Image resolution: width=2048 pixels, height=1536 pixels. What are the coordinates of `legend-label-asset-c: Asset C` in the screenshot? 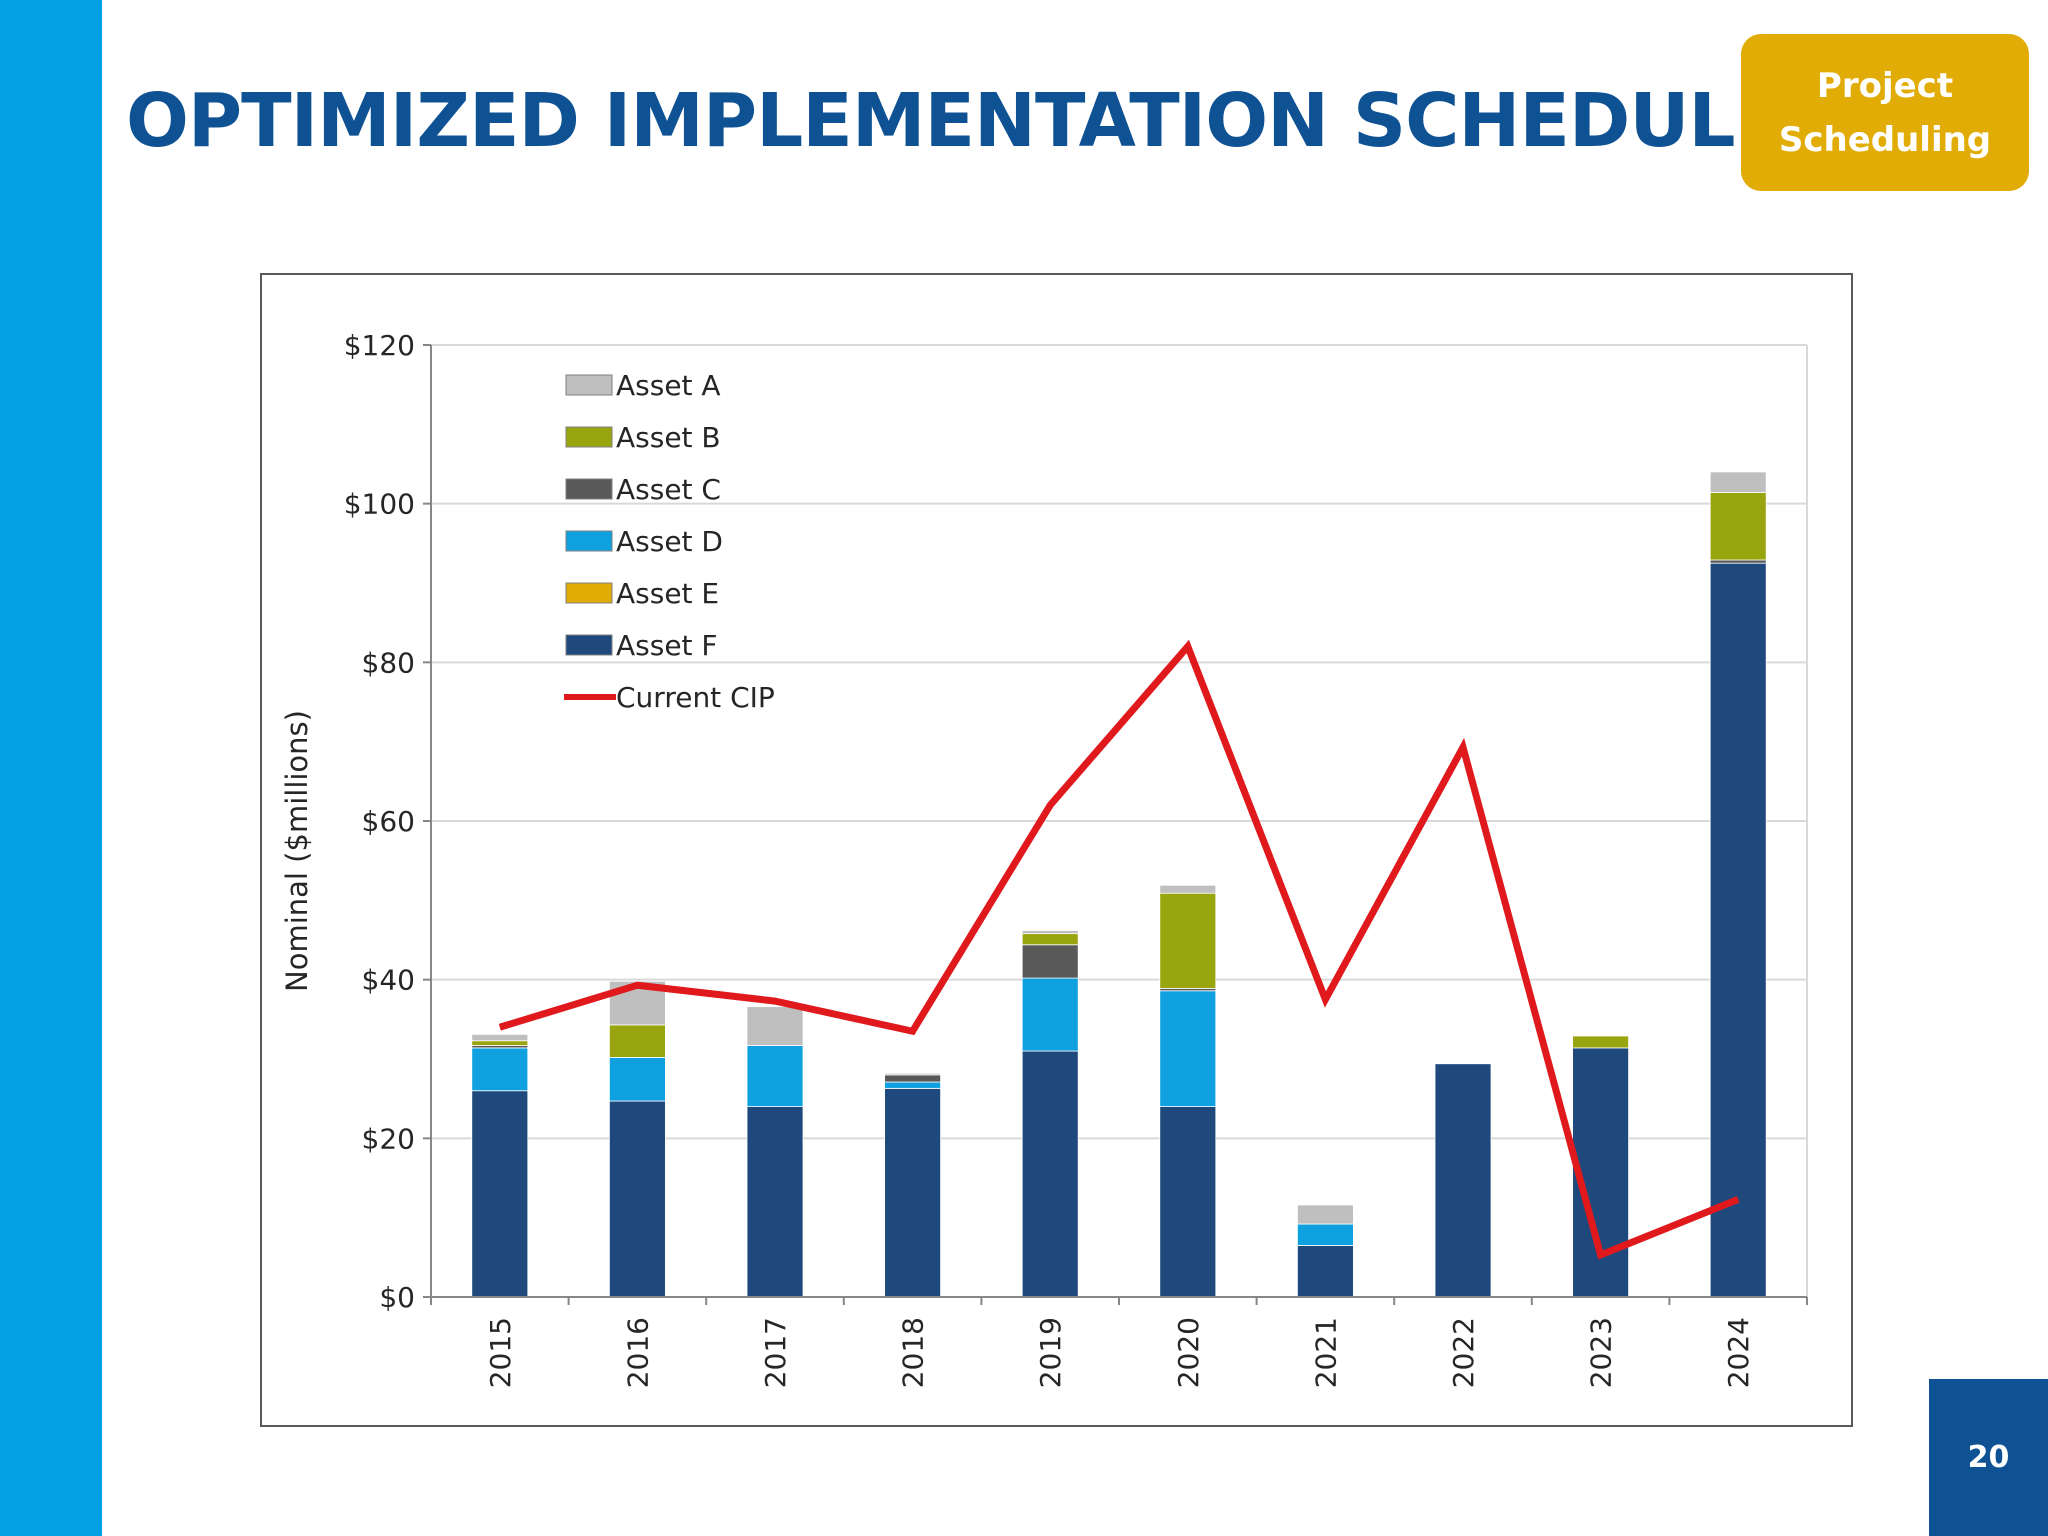 It's located at (668, 489).